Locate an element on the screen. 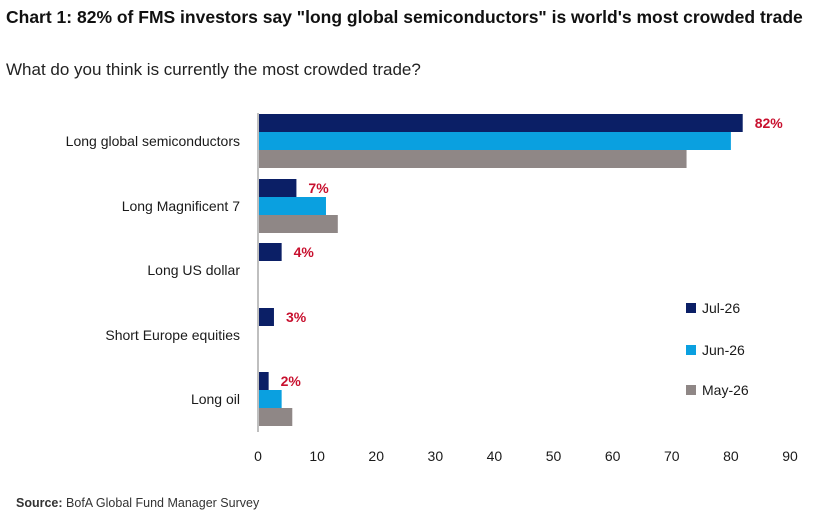 The width and height of the screenshot is (818, 516). x-tick-label: 90 is located at coordinates (790, 456).